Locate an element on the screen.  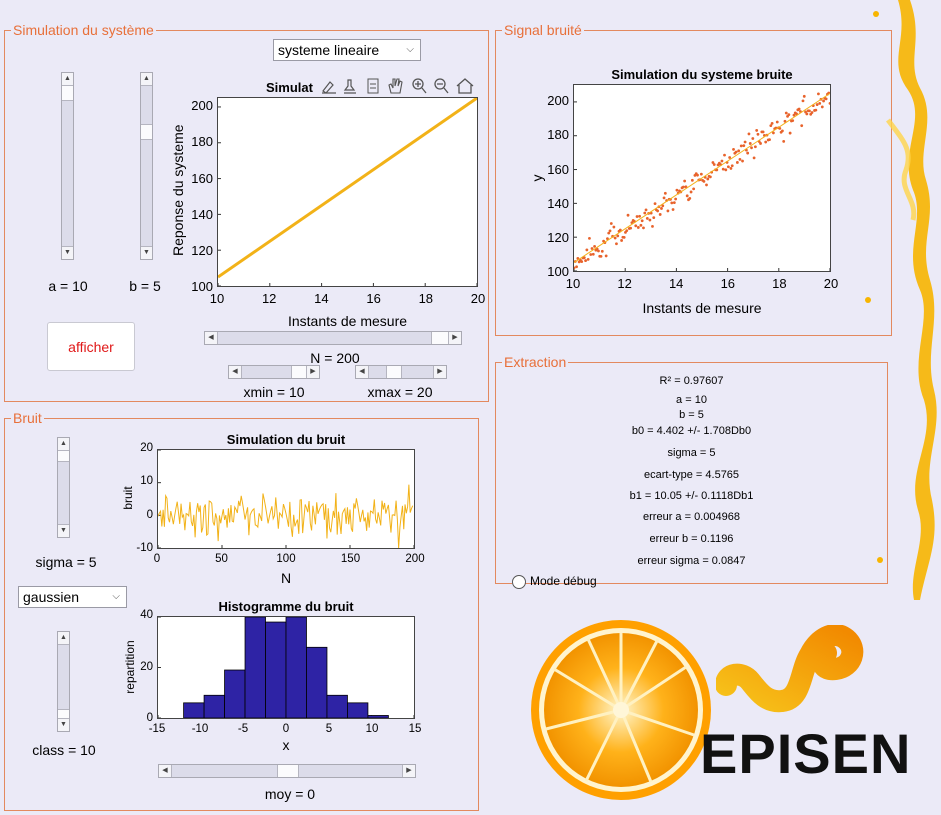
class-slider: ▲ ▼ is located at coordinates (63, 681).